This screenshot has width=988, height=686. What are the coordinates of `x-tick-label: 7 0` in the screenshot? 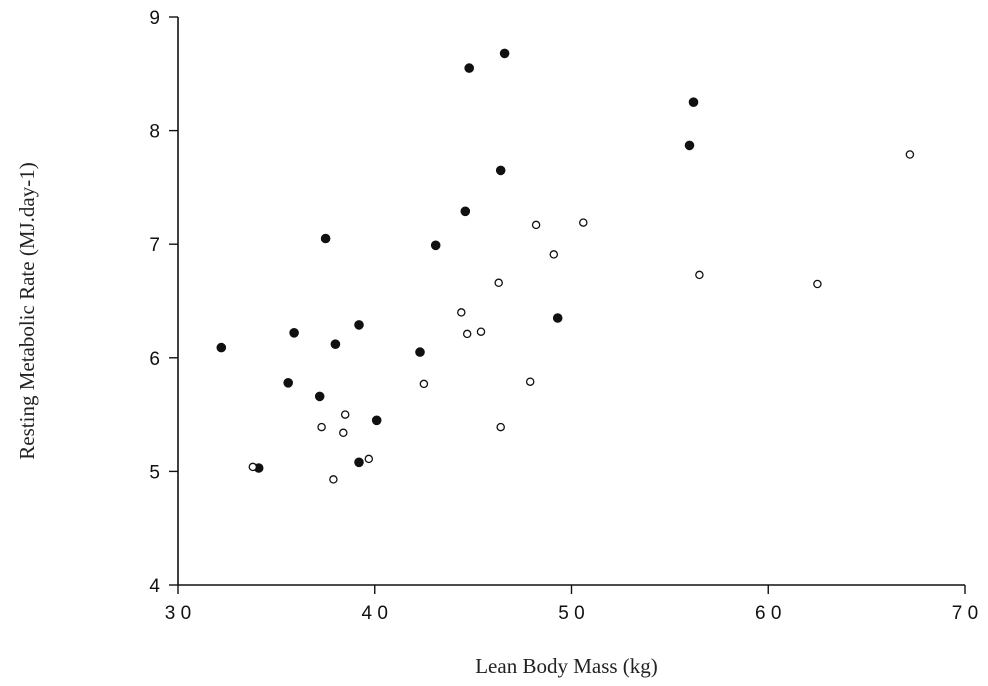 It's located at (965, 613).